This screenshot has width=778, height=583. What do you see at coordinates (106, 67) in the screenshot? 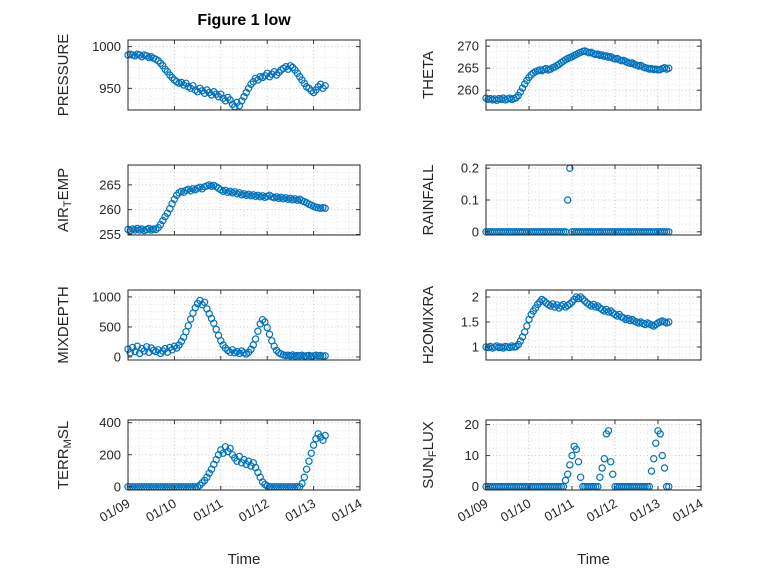
I see `y-tick-labels: 950 1000` at bounding box center [106, 67].